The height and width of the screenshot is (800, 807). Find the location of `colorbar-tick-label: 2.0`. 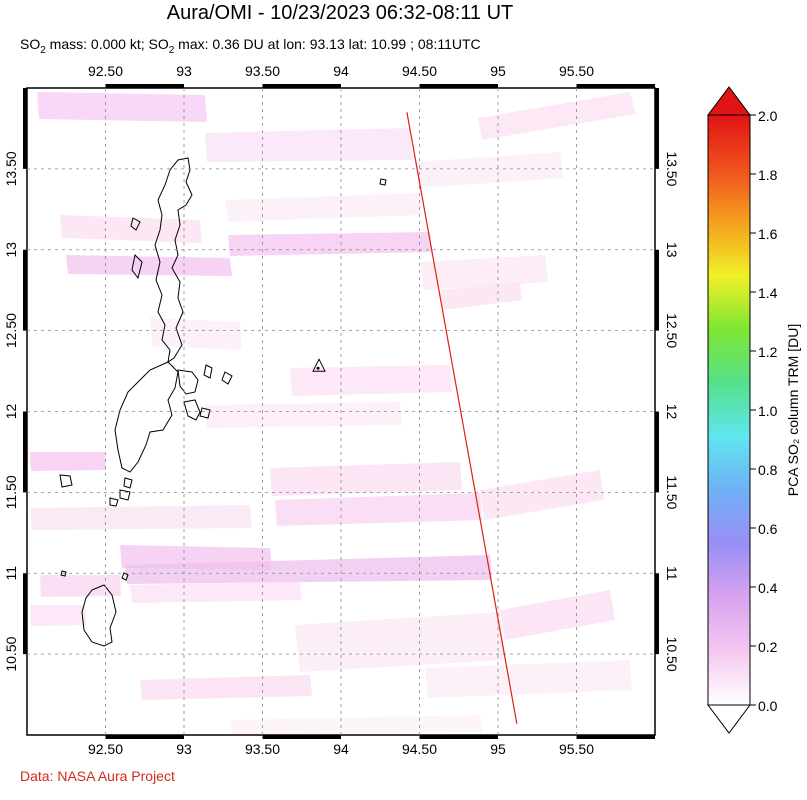

colorbar-tick-label: 2.0 is located at coordinates (768, 116).